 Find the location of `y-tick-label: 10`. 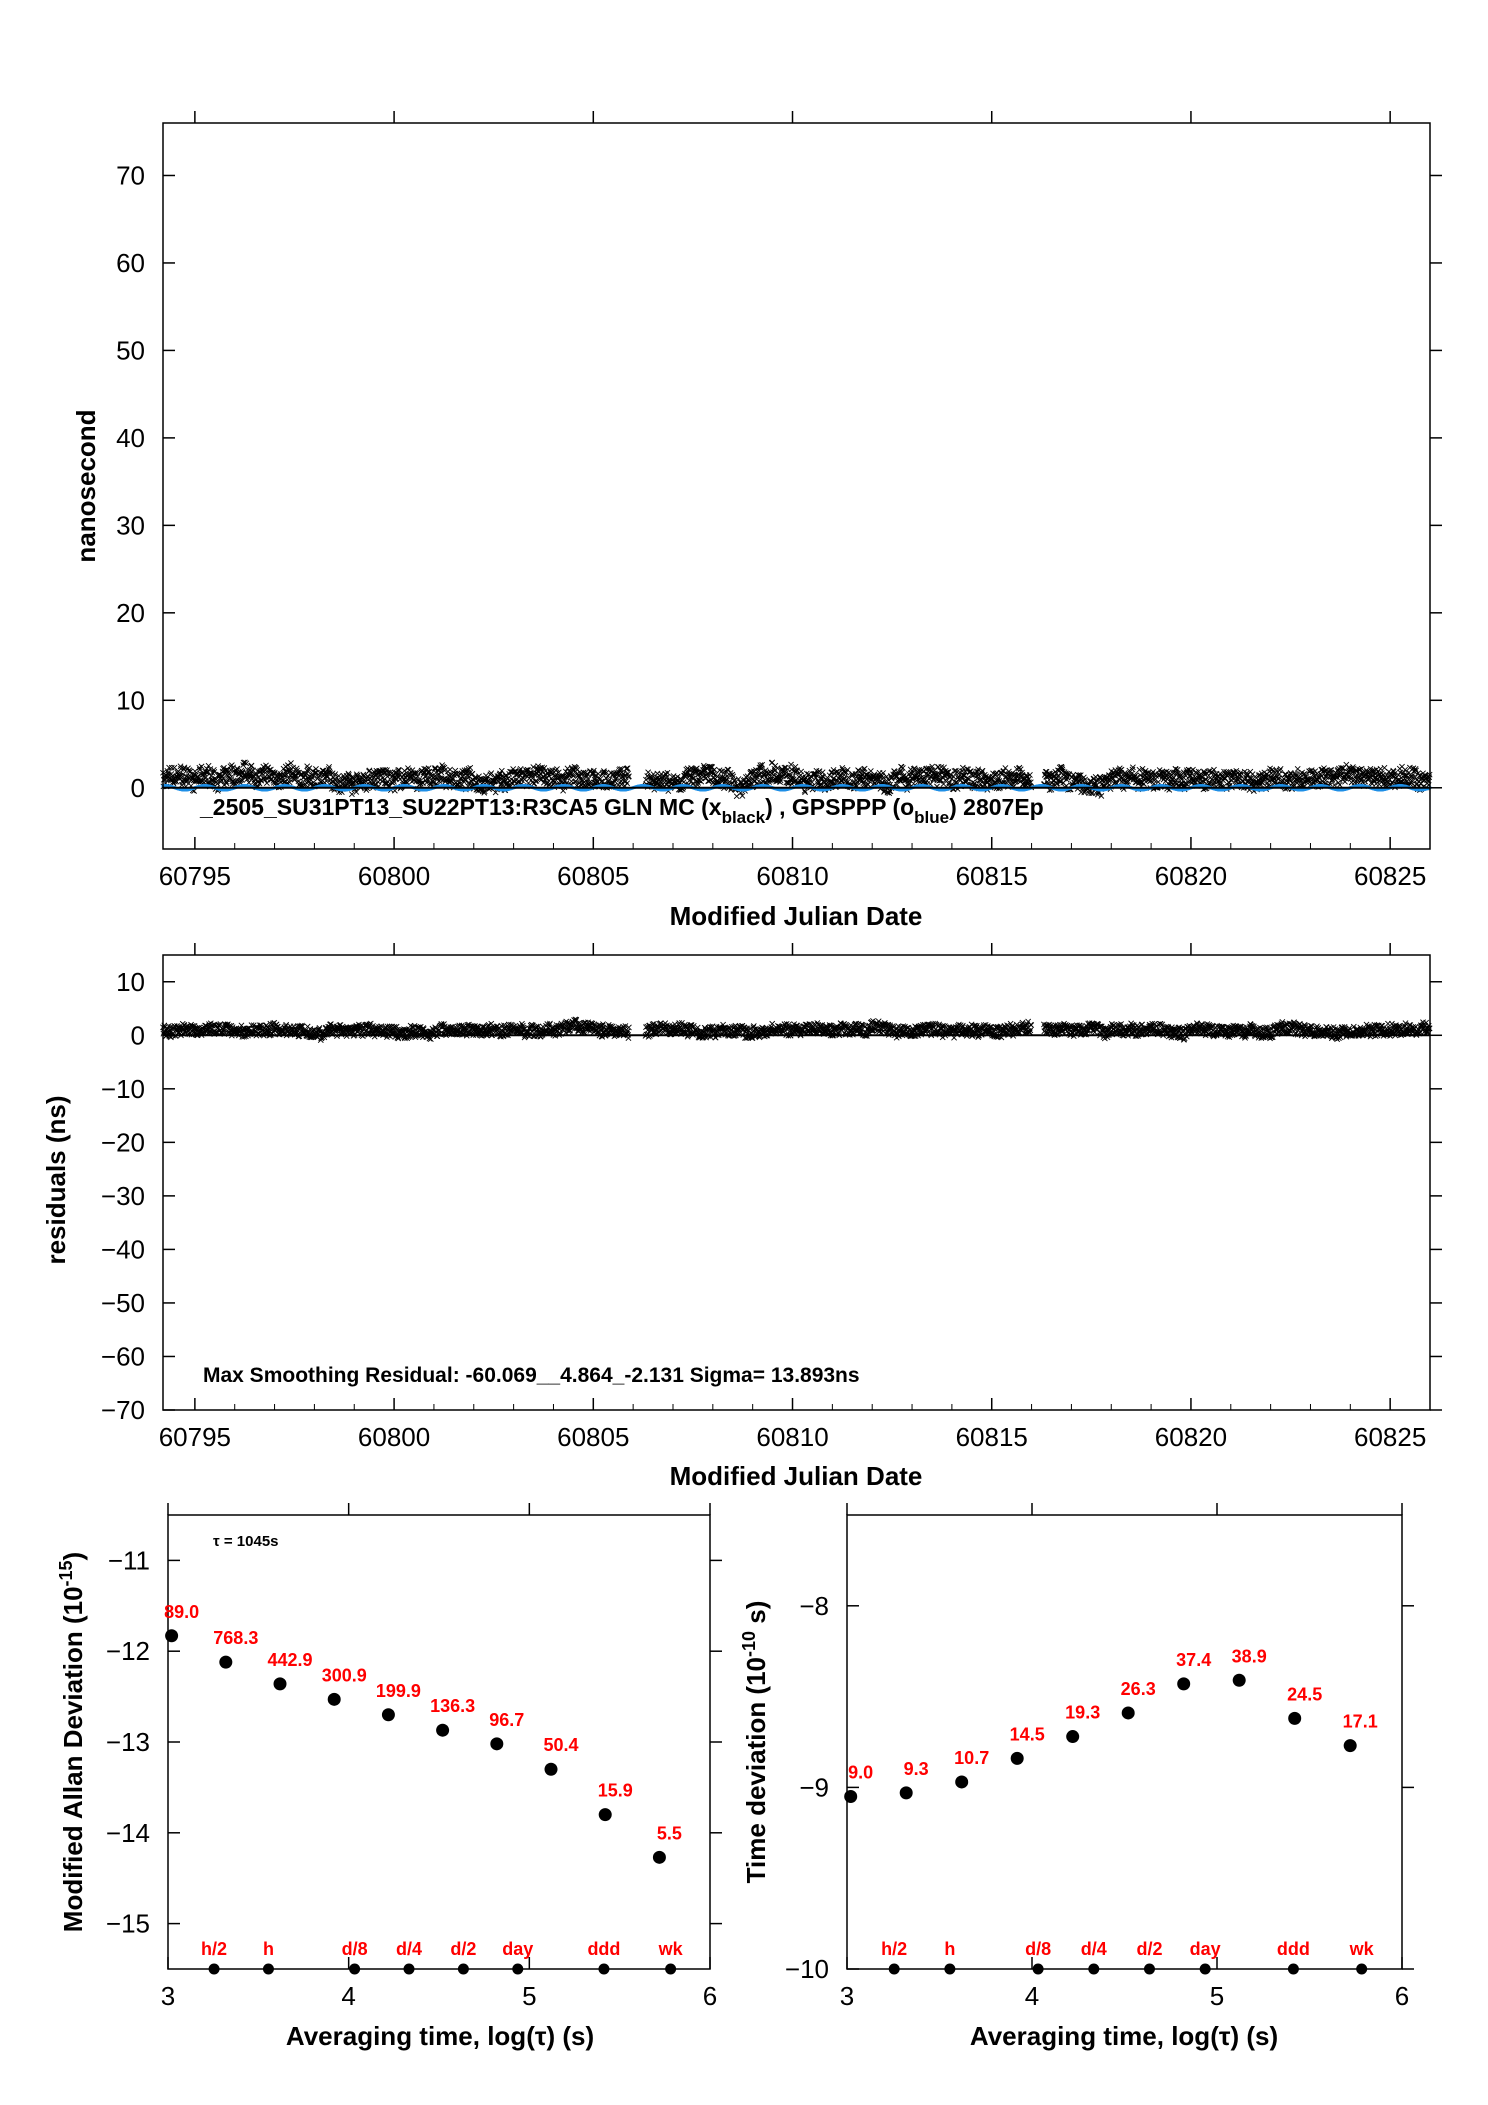

y-tick-label: 10 is located at coordinates (130, 700).